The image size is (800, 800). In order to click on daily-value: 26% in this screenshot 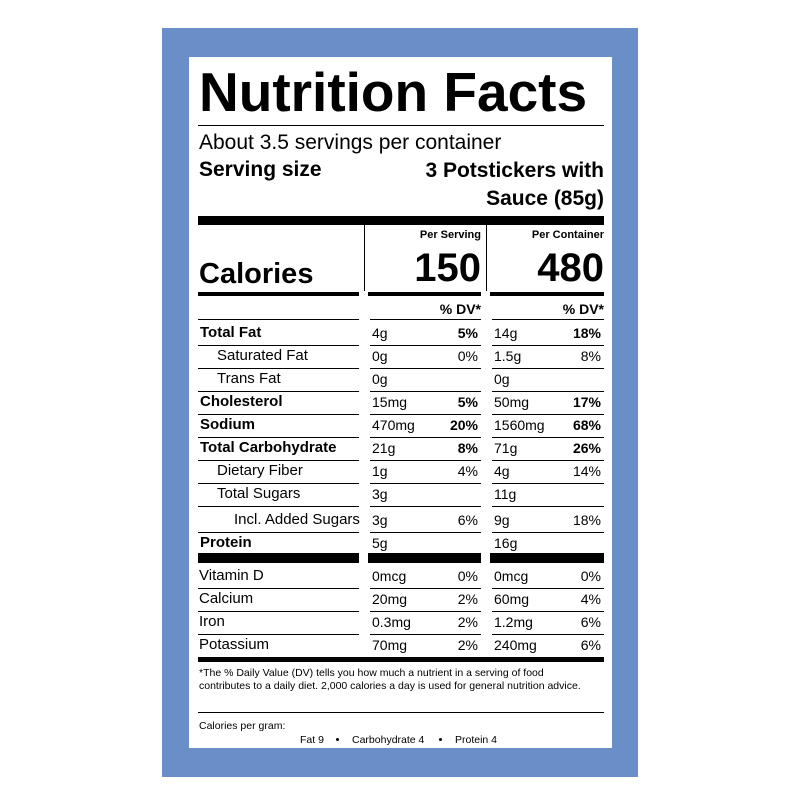, I will do `click(586, 447)`.